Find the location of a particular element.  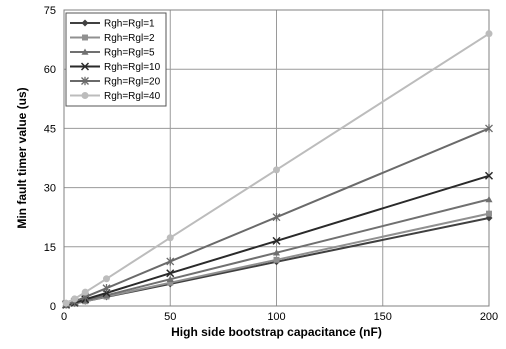

y-tick-label: 30 is located at coordinates (50, 189).